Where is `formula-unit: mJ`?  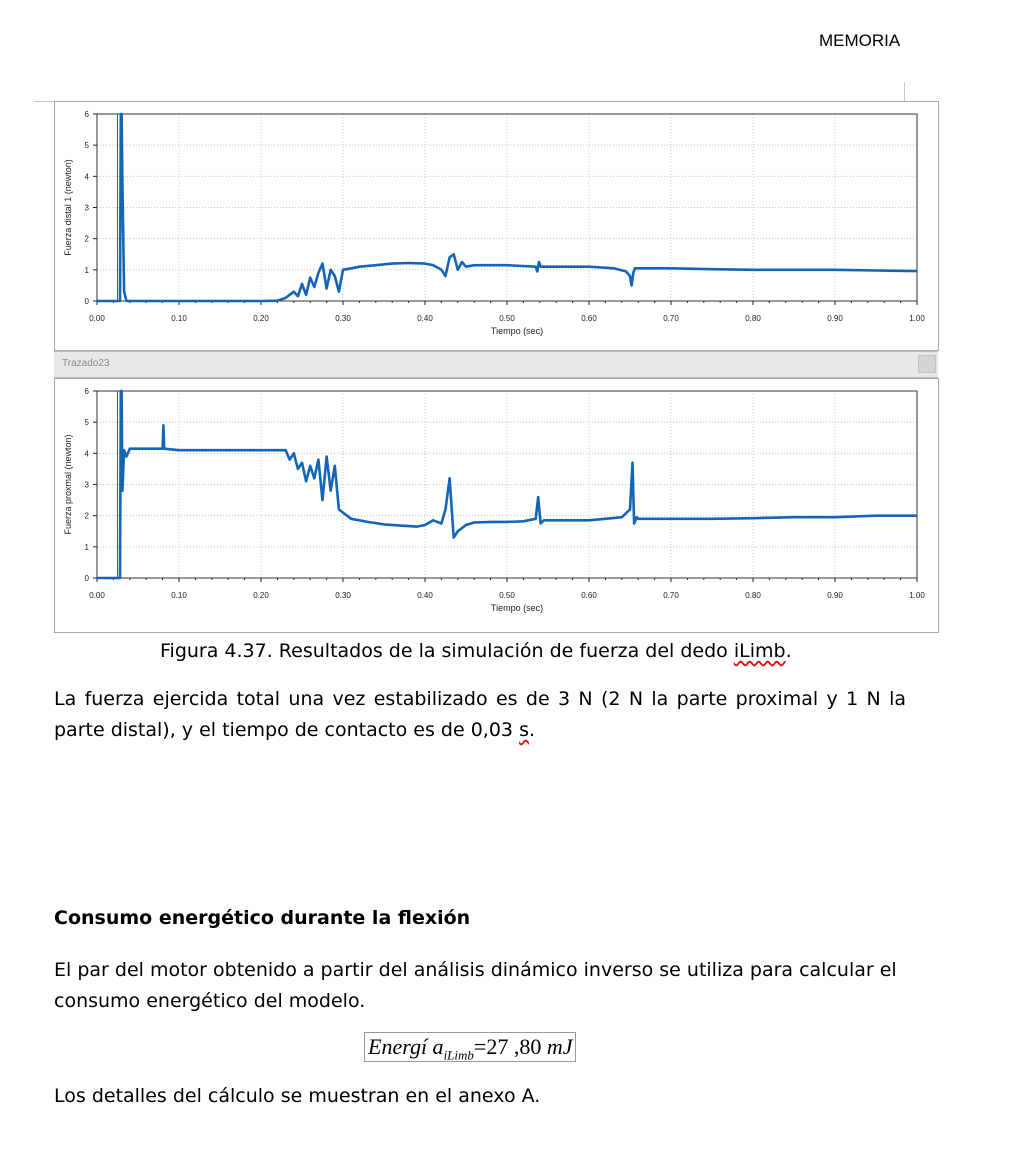
formula-unit: mJ is located at coordinates (559, 1046).